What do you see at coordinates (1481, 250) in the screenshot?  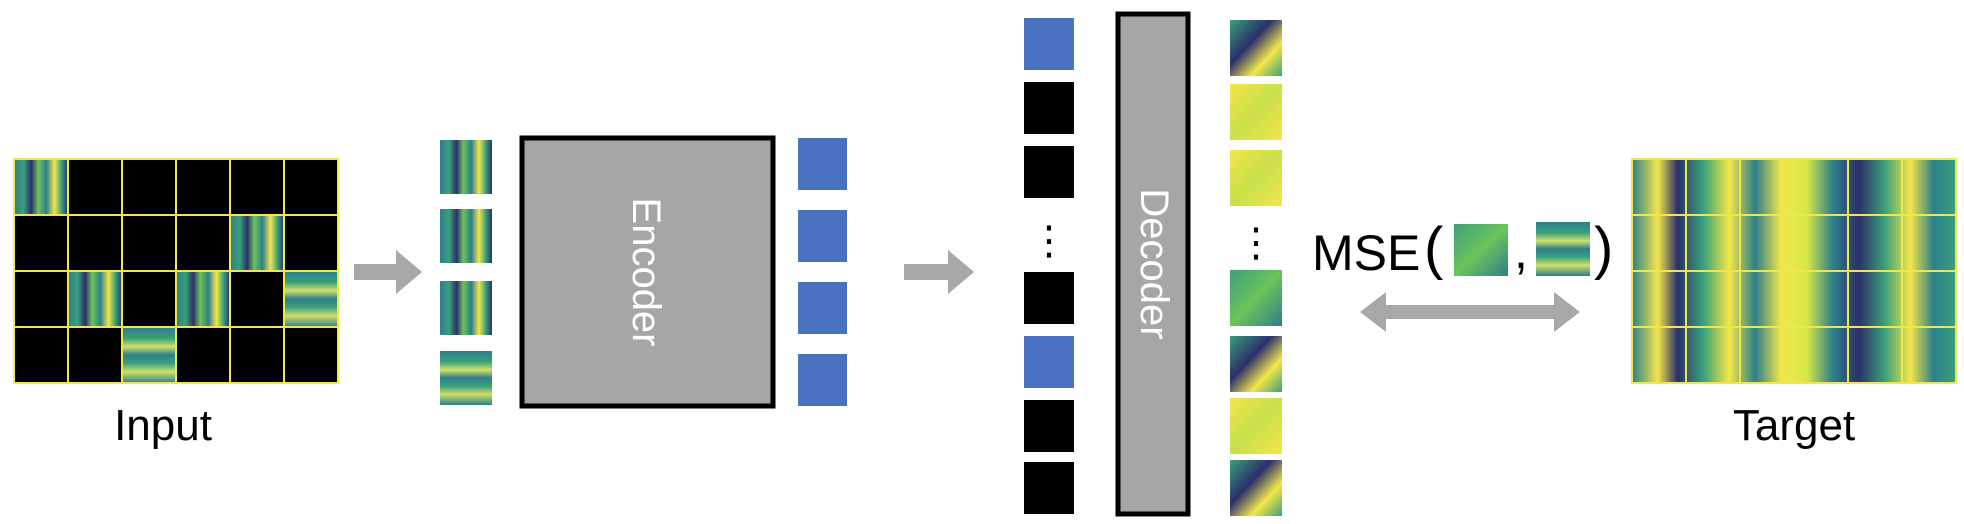 I see `predicted-patch-thumb` at bounding box center [1481, 250].